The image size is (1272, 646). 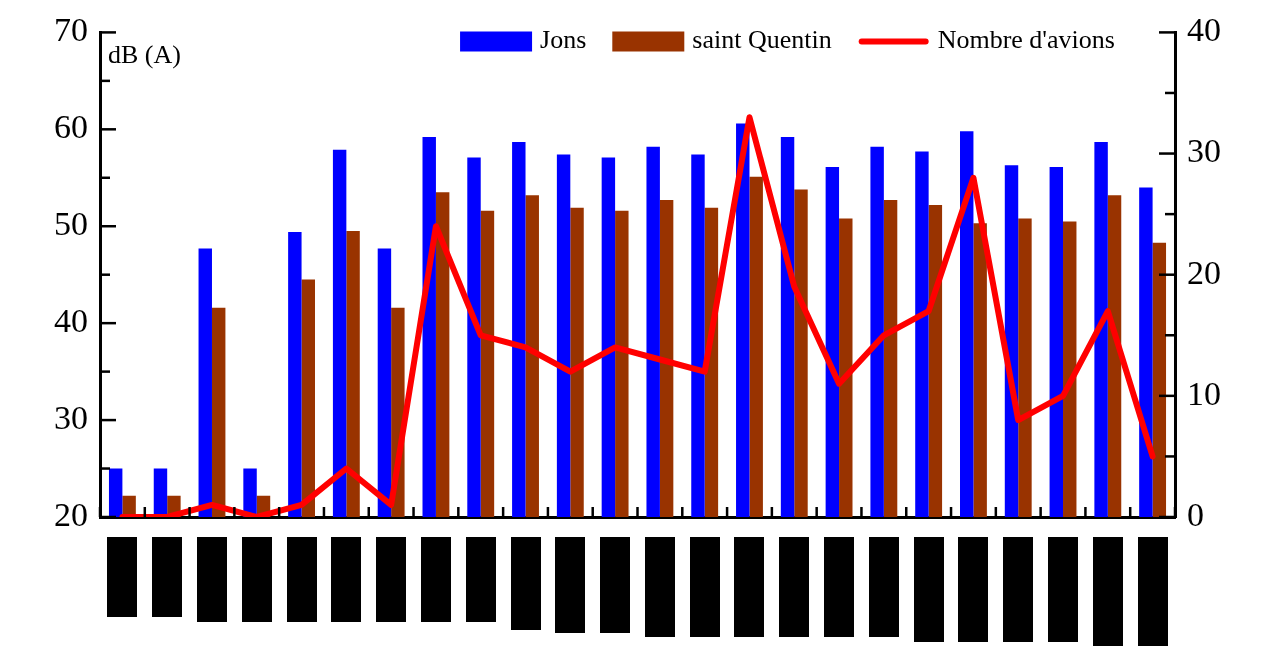 What do you see at coordinates (71, 224) in the screenshot?
I see `y-tick-label: 50` at bounding box center [71, 224].